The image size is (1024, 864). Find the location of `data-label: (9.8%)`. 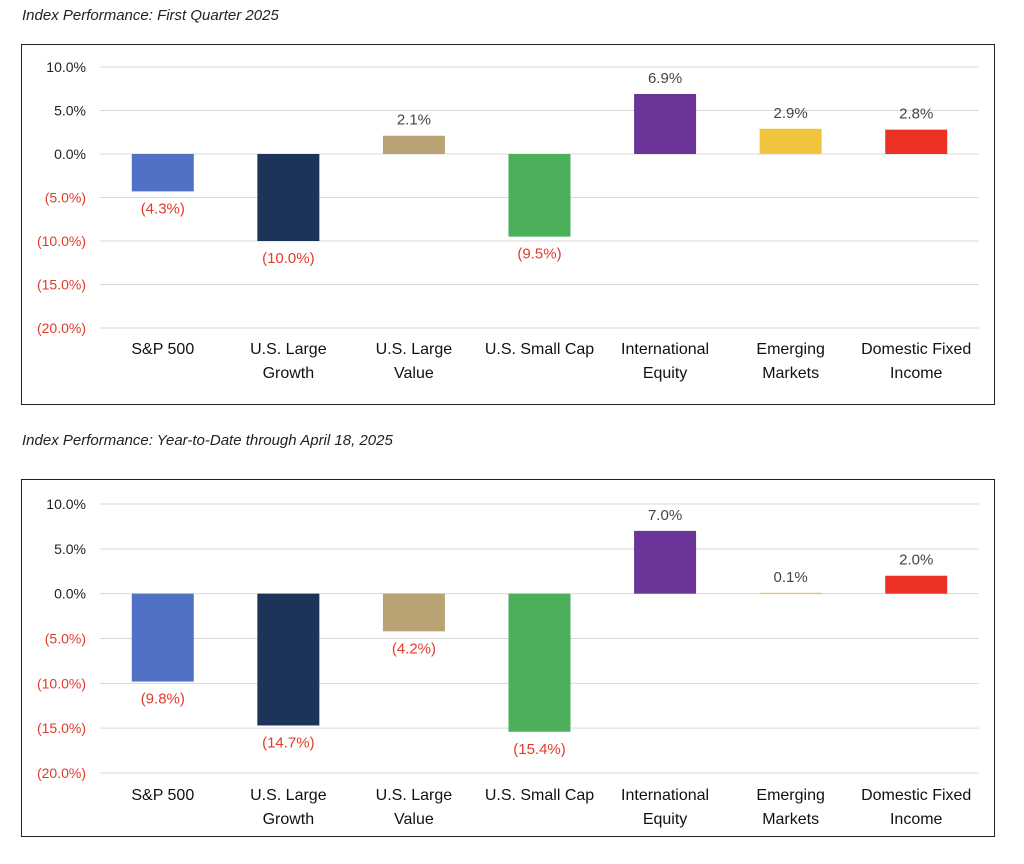

data-label: (9.8%) is located at coordinates (163, 699).